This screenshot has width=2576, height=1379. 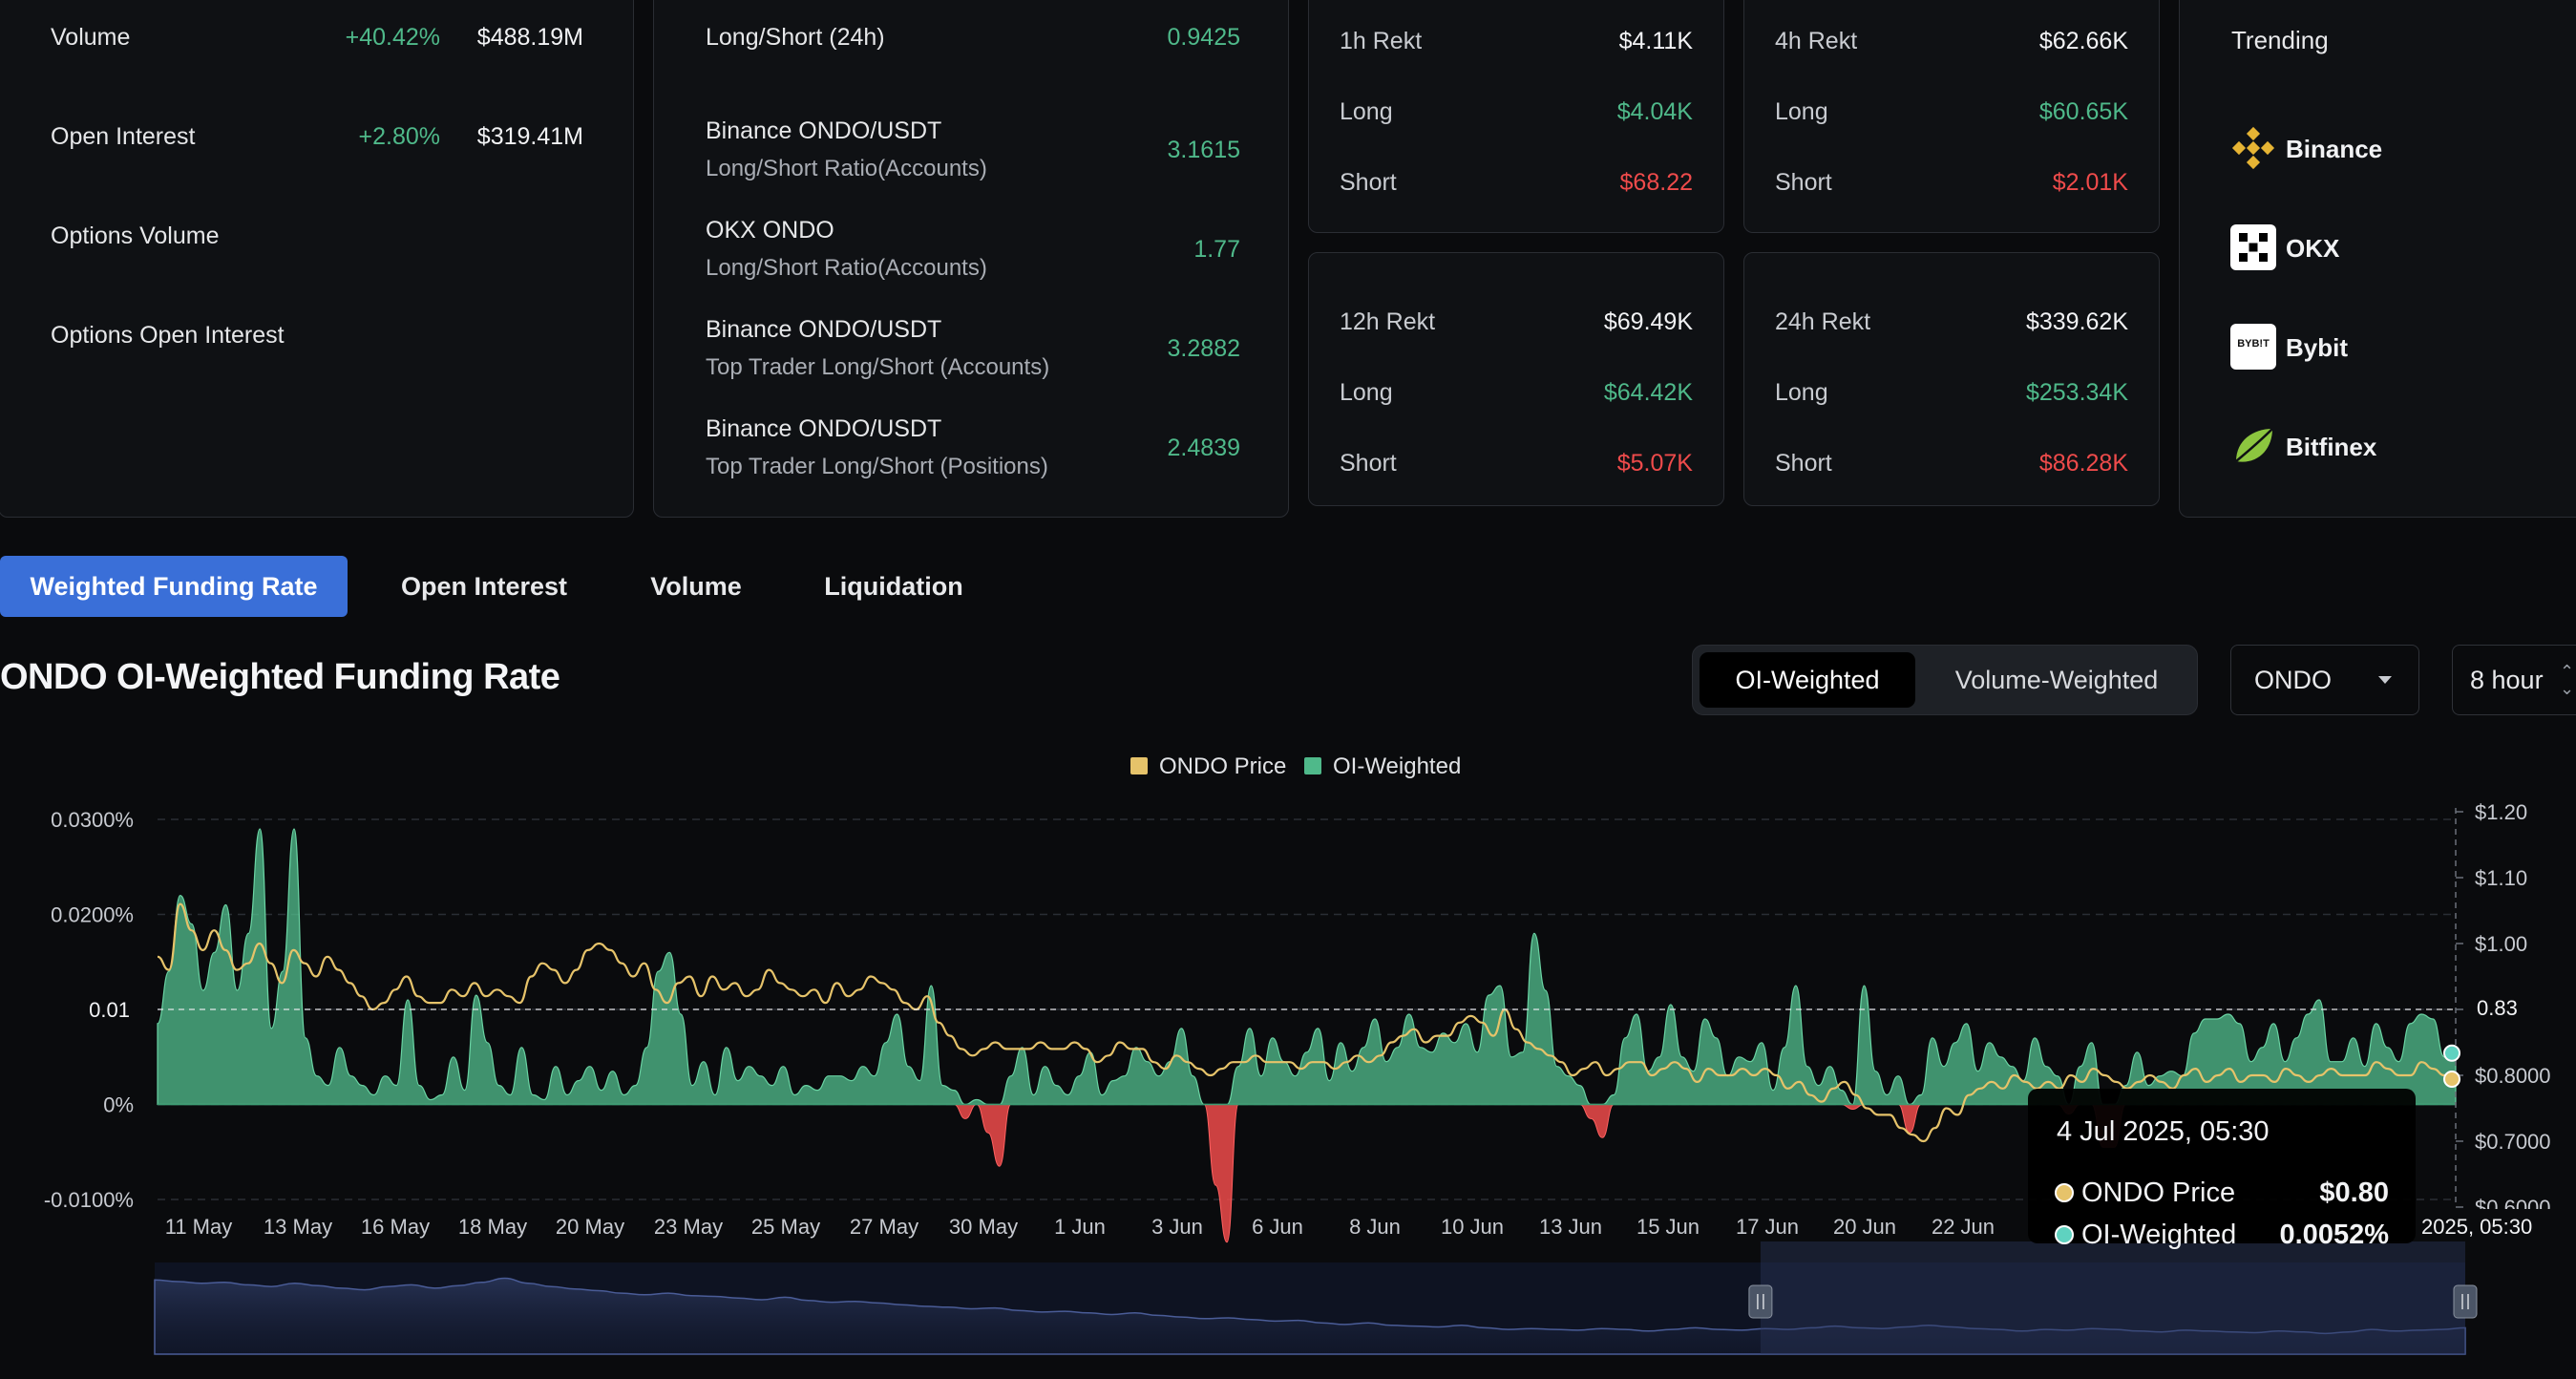 What do you see at coordinates (2083, 111) in the screenshot?
I see `rekt-long-value: $60.65K` at bounding box center [2083, 111].